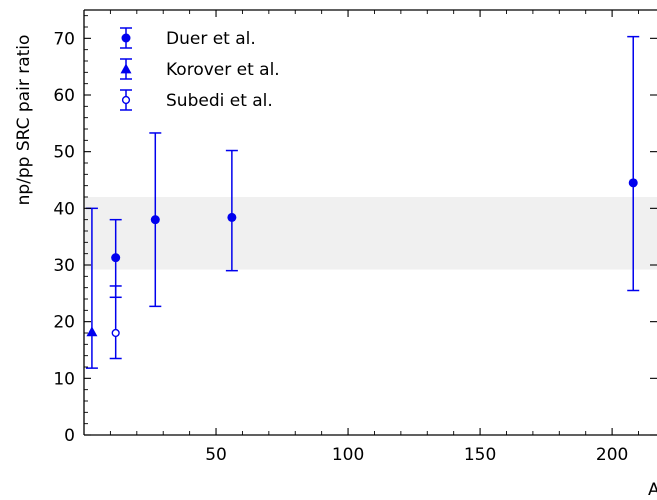  I want to click on y-tick-label: 10, so click(64, 379).